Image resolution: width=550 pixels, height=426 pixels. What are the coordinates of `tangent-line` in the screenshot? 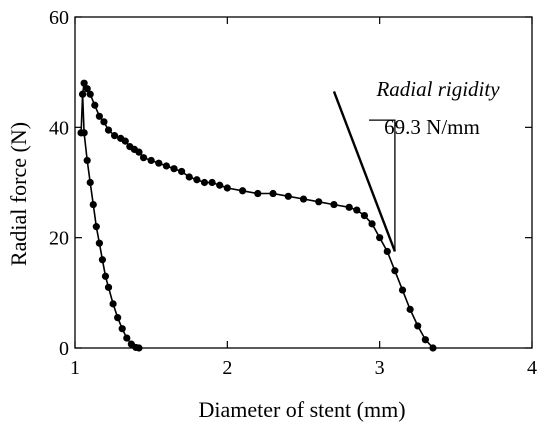 It's located at (364, 171).